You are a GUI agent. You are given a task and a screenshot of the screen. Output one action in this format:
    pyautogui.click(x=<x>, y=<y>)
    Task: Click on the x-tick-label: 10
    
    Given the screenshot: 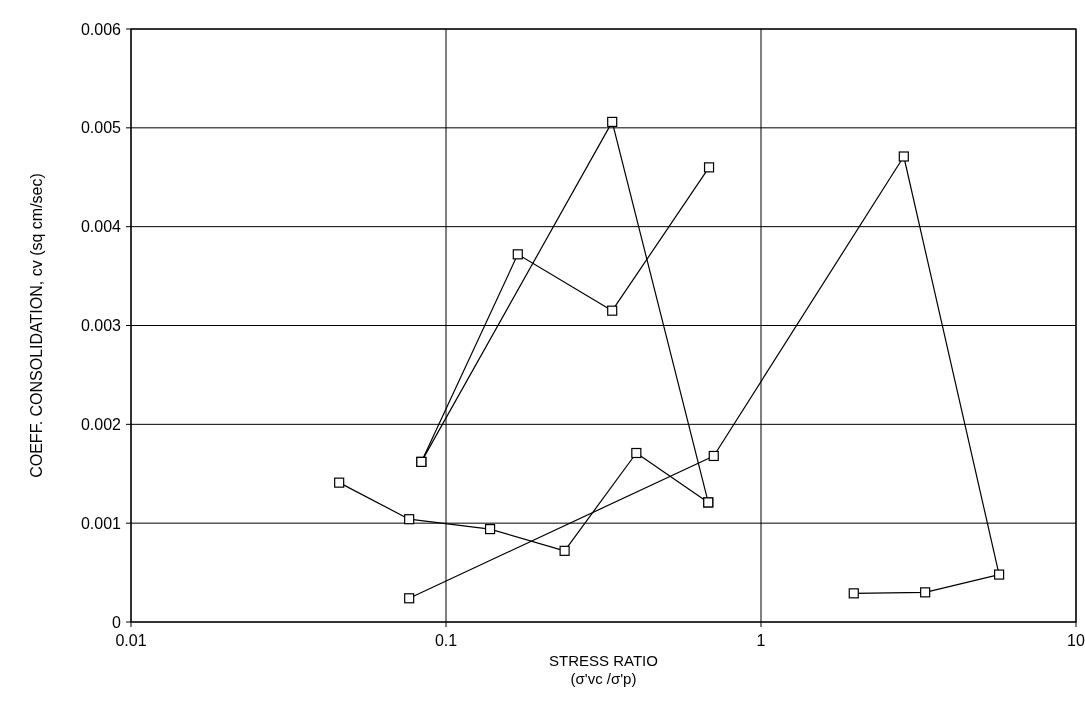 What is the action you would take?
    pyautogui.click(x=1076, y=640)
    